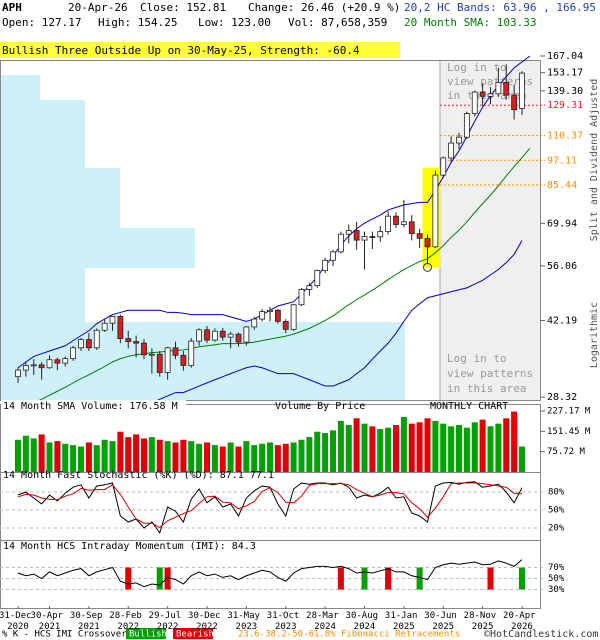 This screenshot has width=600, height=640. Describe the element at coordinates (566, 452) in the screenshot. I see `y-tick-label: 75.72 M` at that location.